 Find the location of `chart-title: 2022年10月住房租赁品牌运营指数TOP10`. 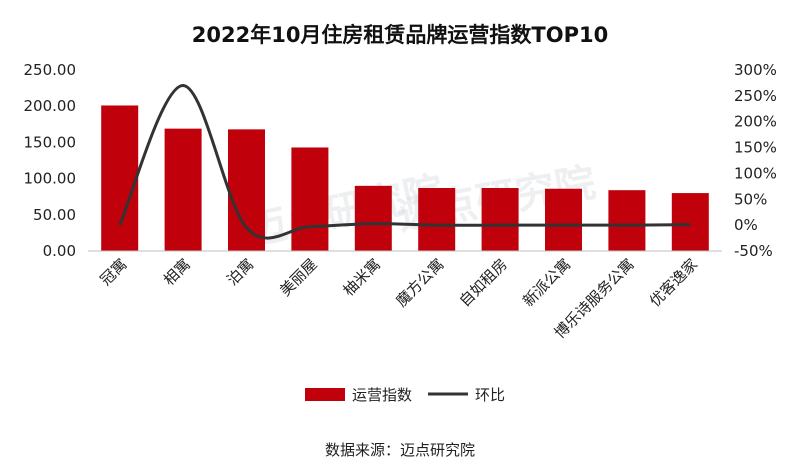

chart-title: 2022年10月住房租赁品牌运营指数TOP10 is located at coordinates (400, 35).